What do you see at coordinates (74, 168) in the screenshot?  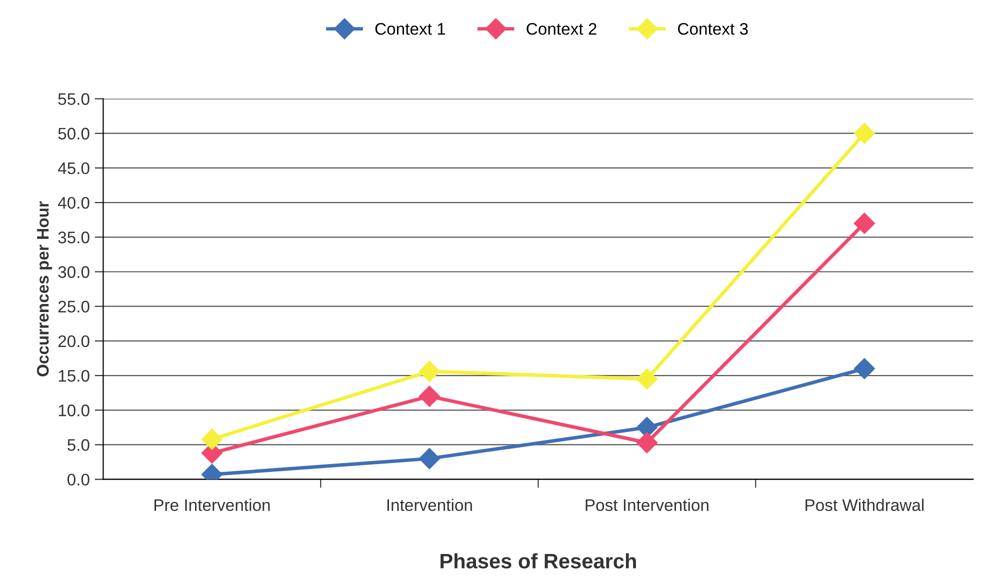 I see `y-tick-label: 45.0` at bounding box center [74, 168].